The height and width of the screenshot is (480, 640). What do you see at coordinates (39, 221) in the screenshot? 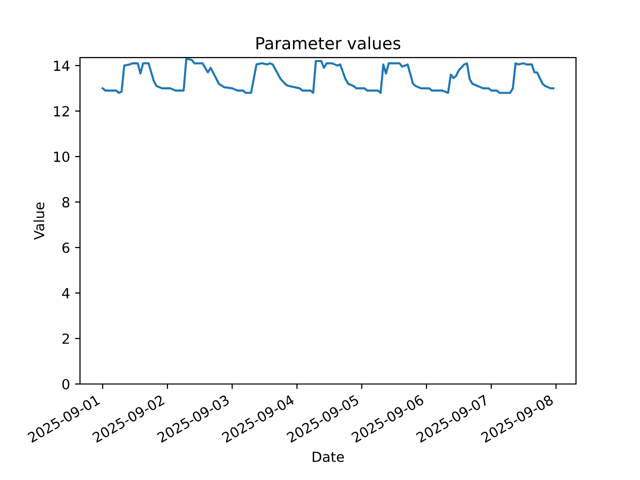
I see `y-axis-title: Value` at bounding box center [39, 221].